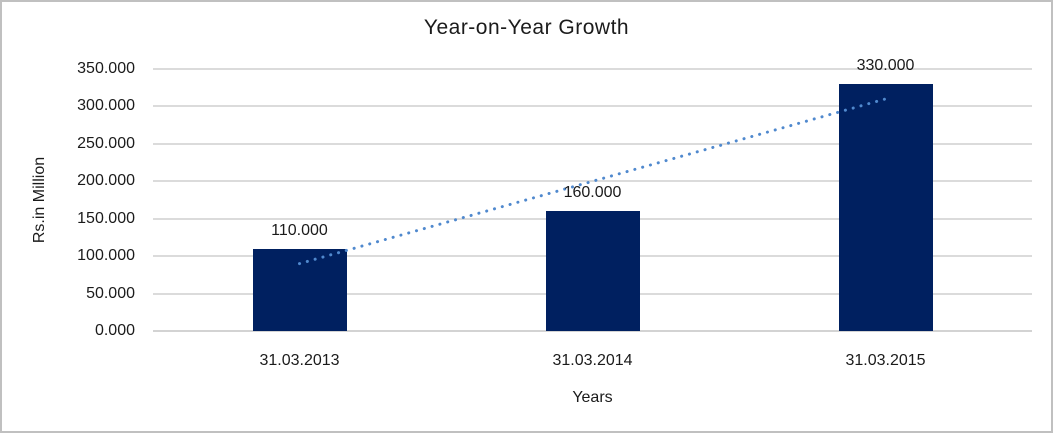  What do you see at coordinates (592, 360) in the screenshot?
I see `x-tick-label: 31.03.2014` at bounding box center [592, 360].